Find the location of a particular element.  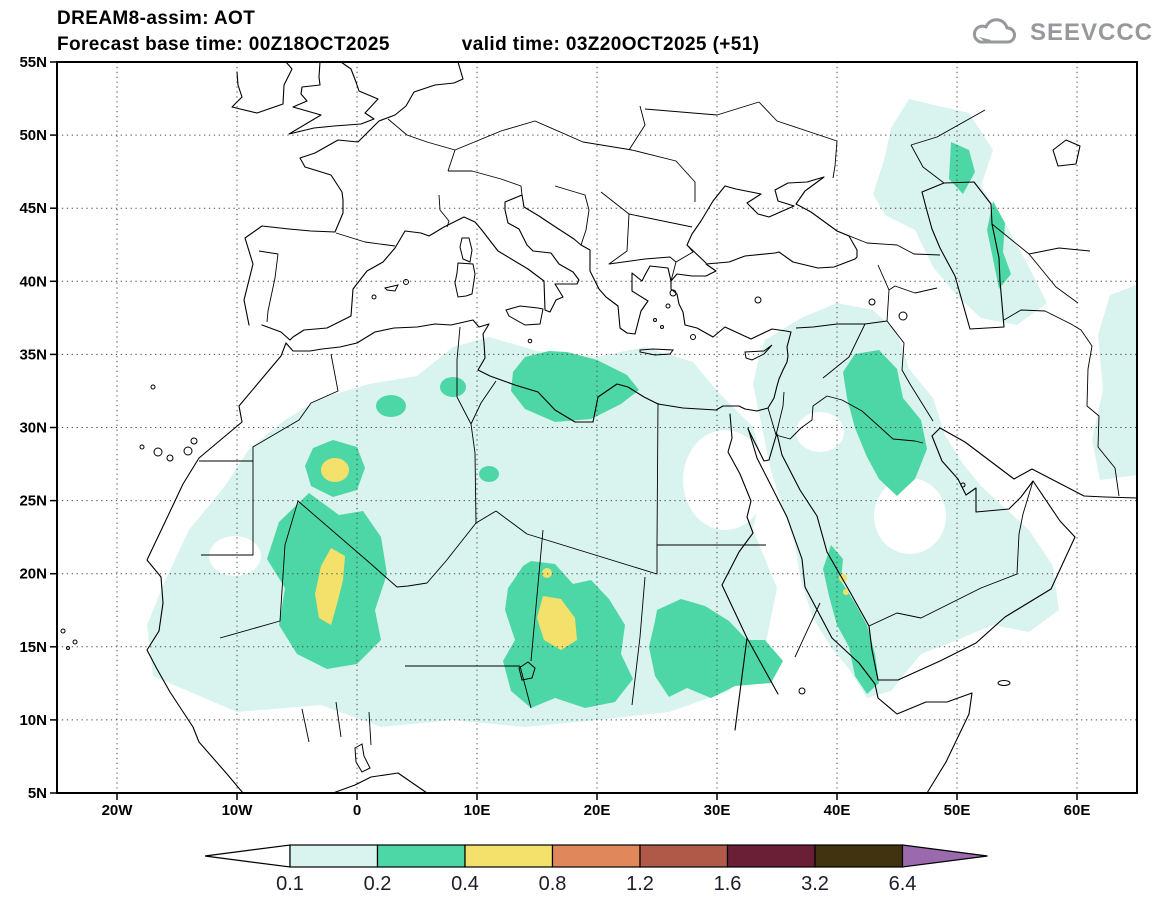

lon-axis-label: 10W is located at coordinates (238, 810).